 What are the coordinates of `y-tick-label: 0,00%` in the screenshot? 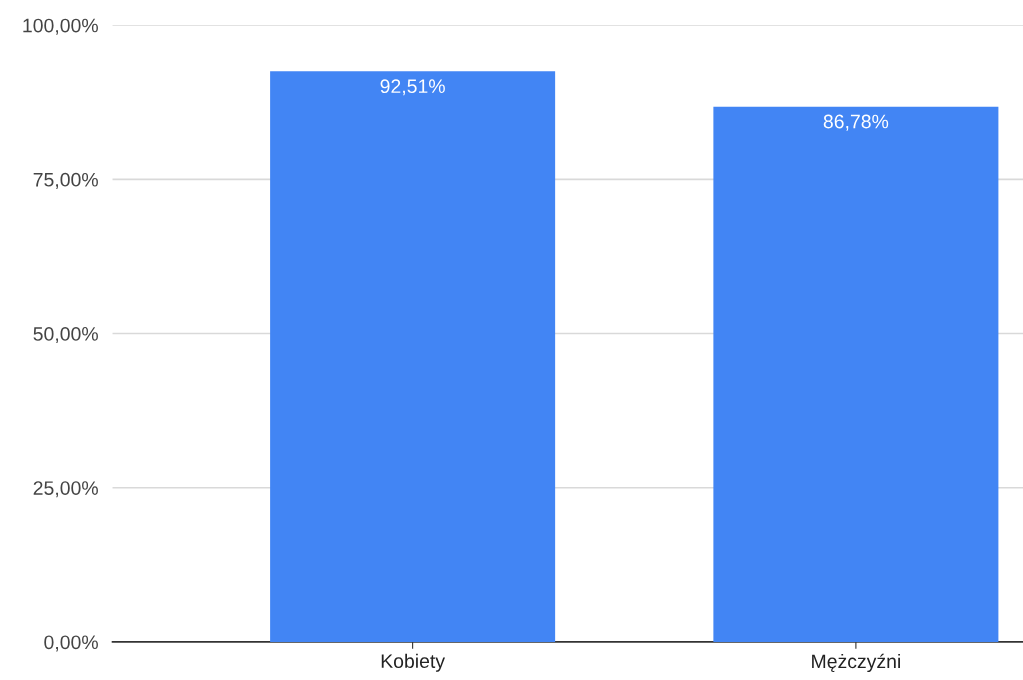 It's located at (71, 643).